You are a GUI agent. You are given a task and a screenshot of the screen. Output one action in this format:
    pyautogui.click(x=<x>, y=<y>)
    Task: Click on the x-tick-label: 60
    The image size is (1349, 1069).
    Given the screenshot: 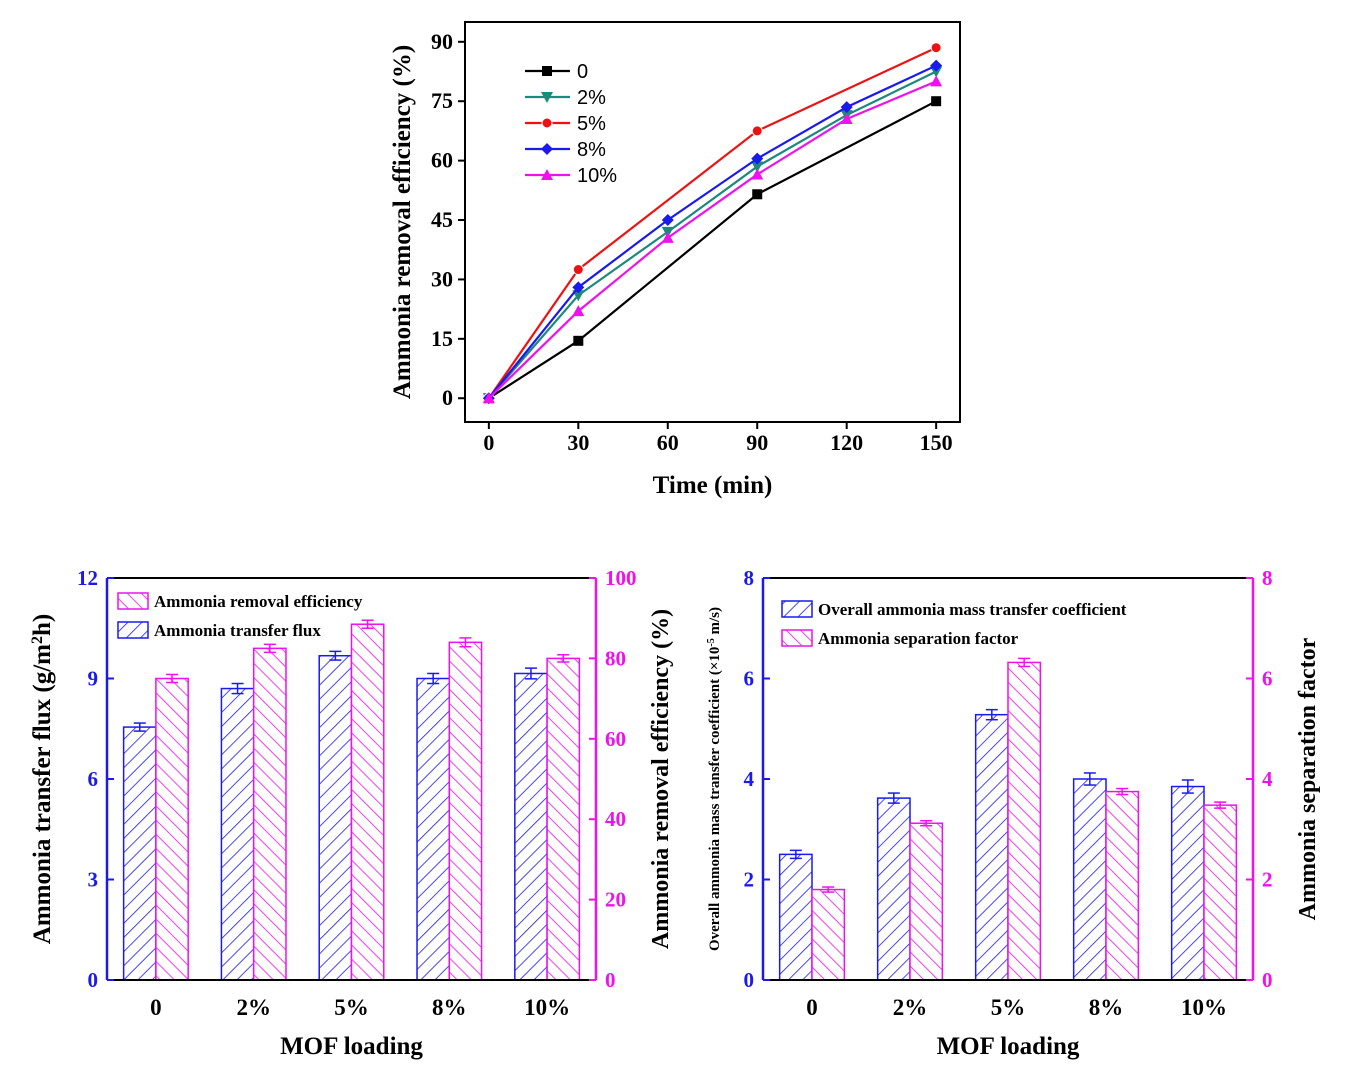 What is the action you would take?
    pyautogui.click(x=668, y=442)
    